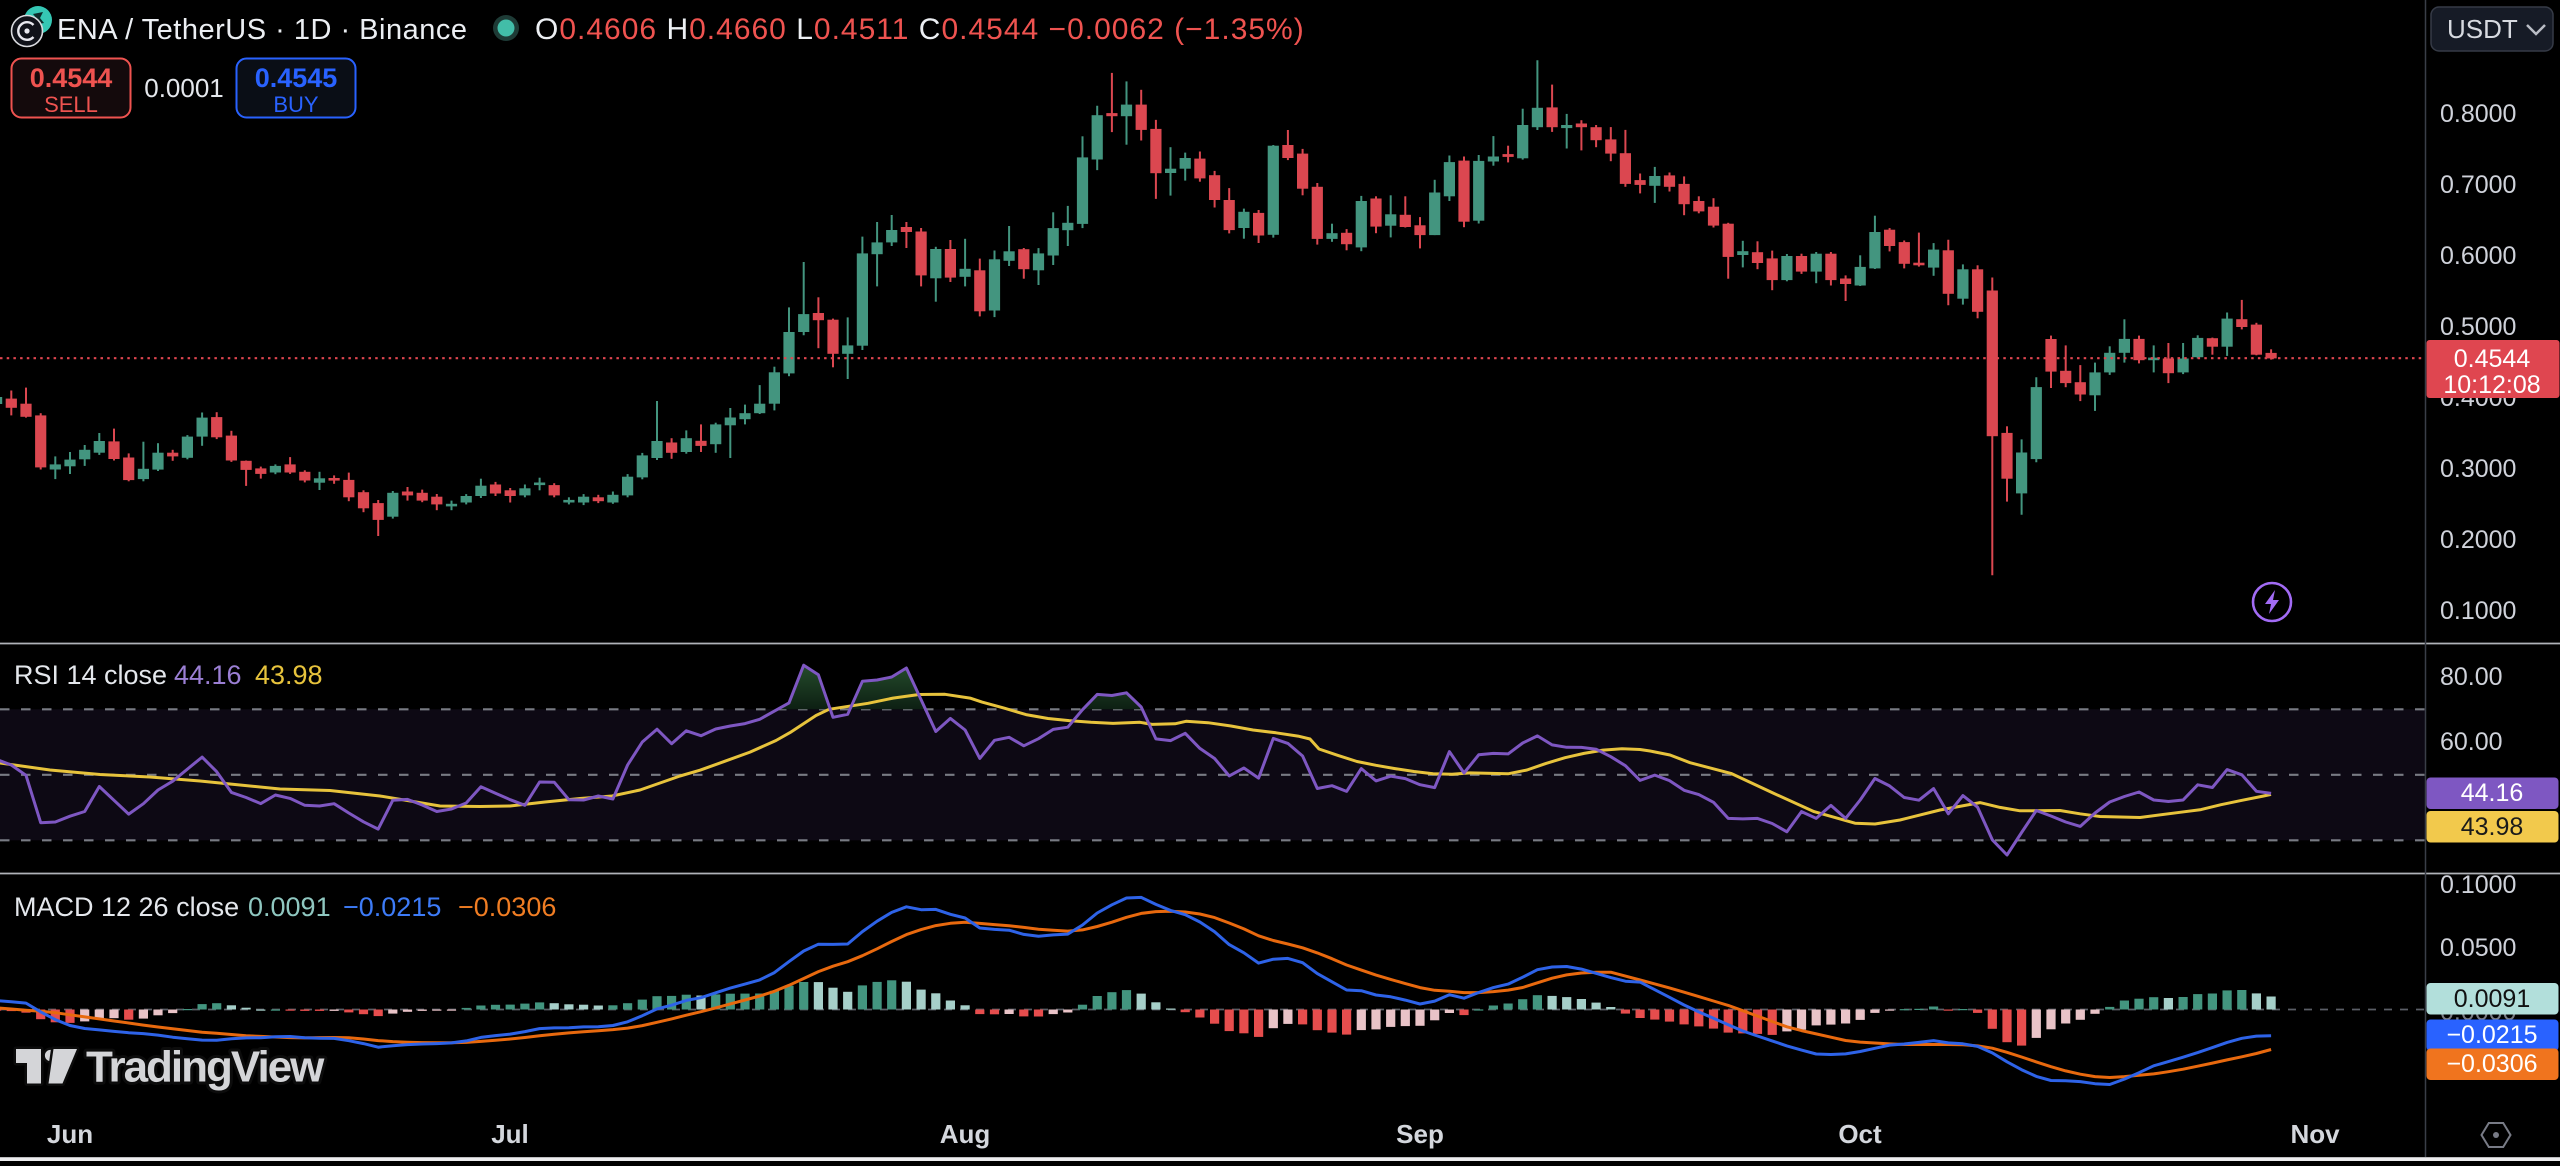 This screenshot has height=1166, width=2560. What do you see at coordinates (262, 30) in the screenshot?
I see `svg-text: ENA / TetherUS · 1D · Binance` at bounding box center [262, 30].